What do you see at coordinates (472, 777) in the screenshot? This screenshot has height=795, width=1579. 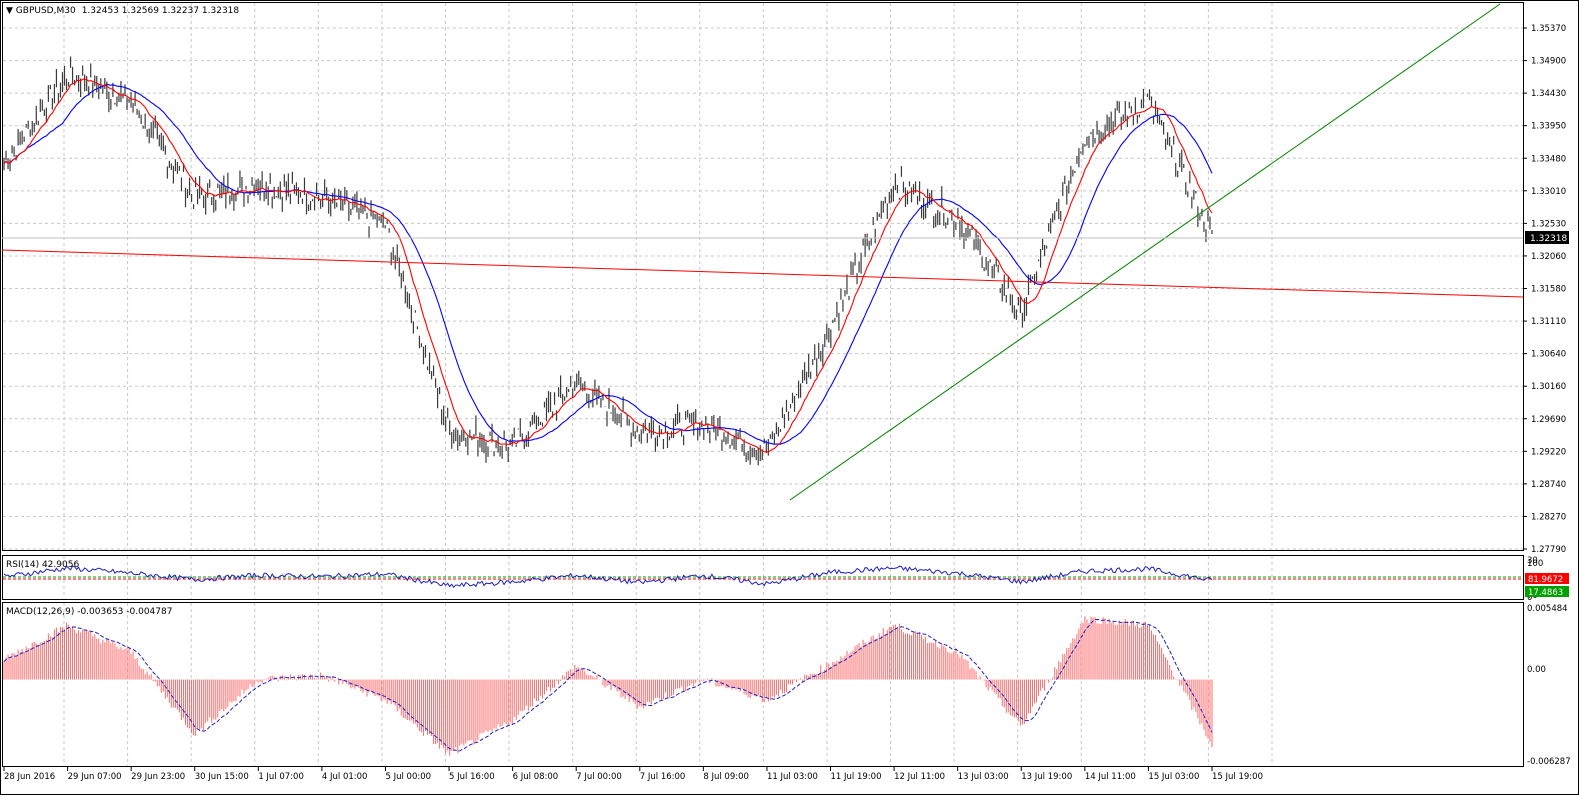 I see `time-axis-label: 5 Jul 16:00` at bounding box center [472, 777].